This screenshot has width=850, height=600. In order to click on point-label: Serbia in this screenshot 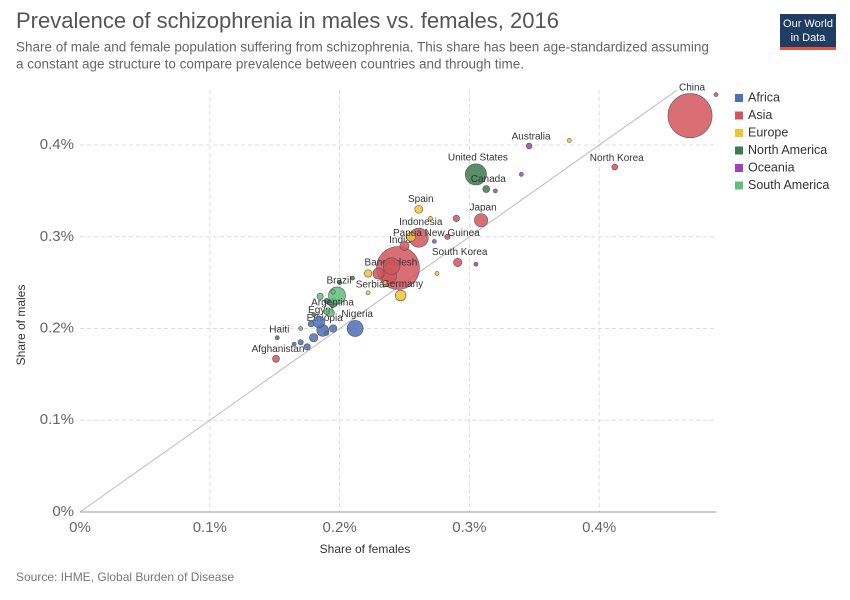, I will do `click(370, 284)`.